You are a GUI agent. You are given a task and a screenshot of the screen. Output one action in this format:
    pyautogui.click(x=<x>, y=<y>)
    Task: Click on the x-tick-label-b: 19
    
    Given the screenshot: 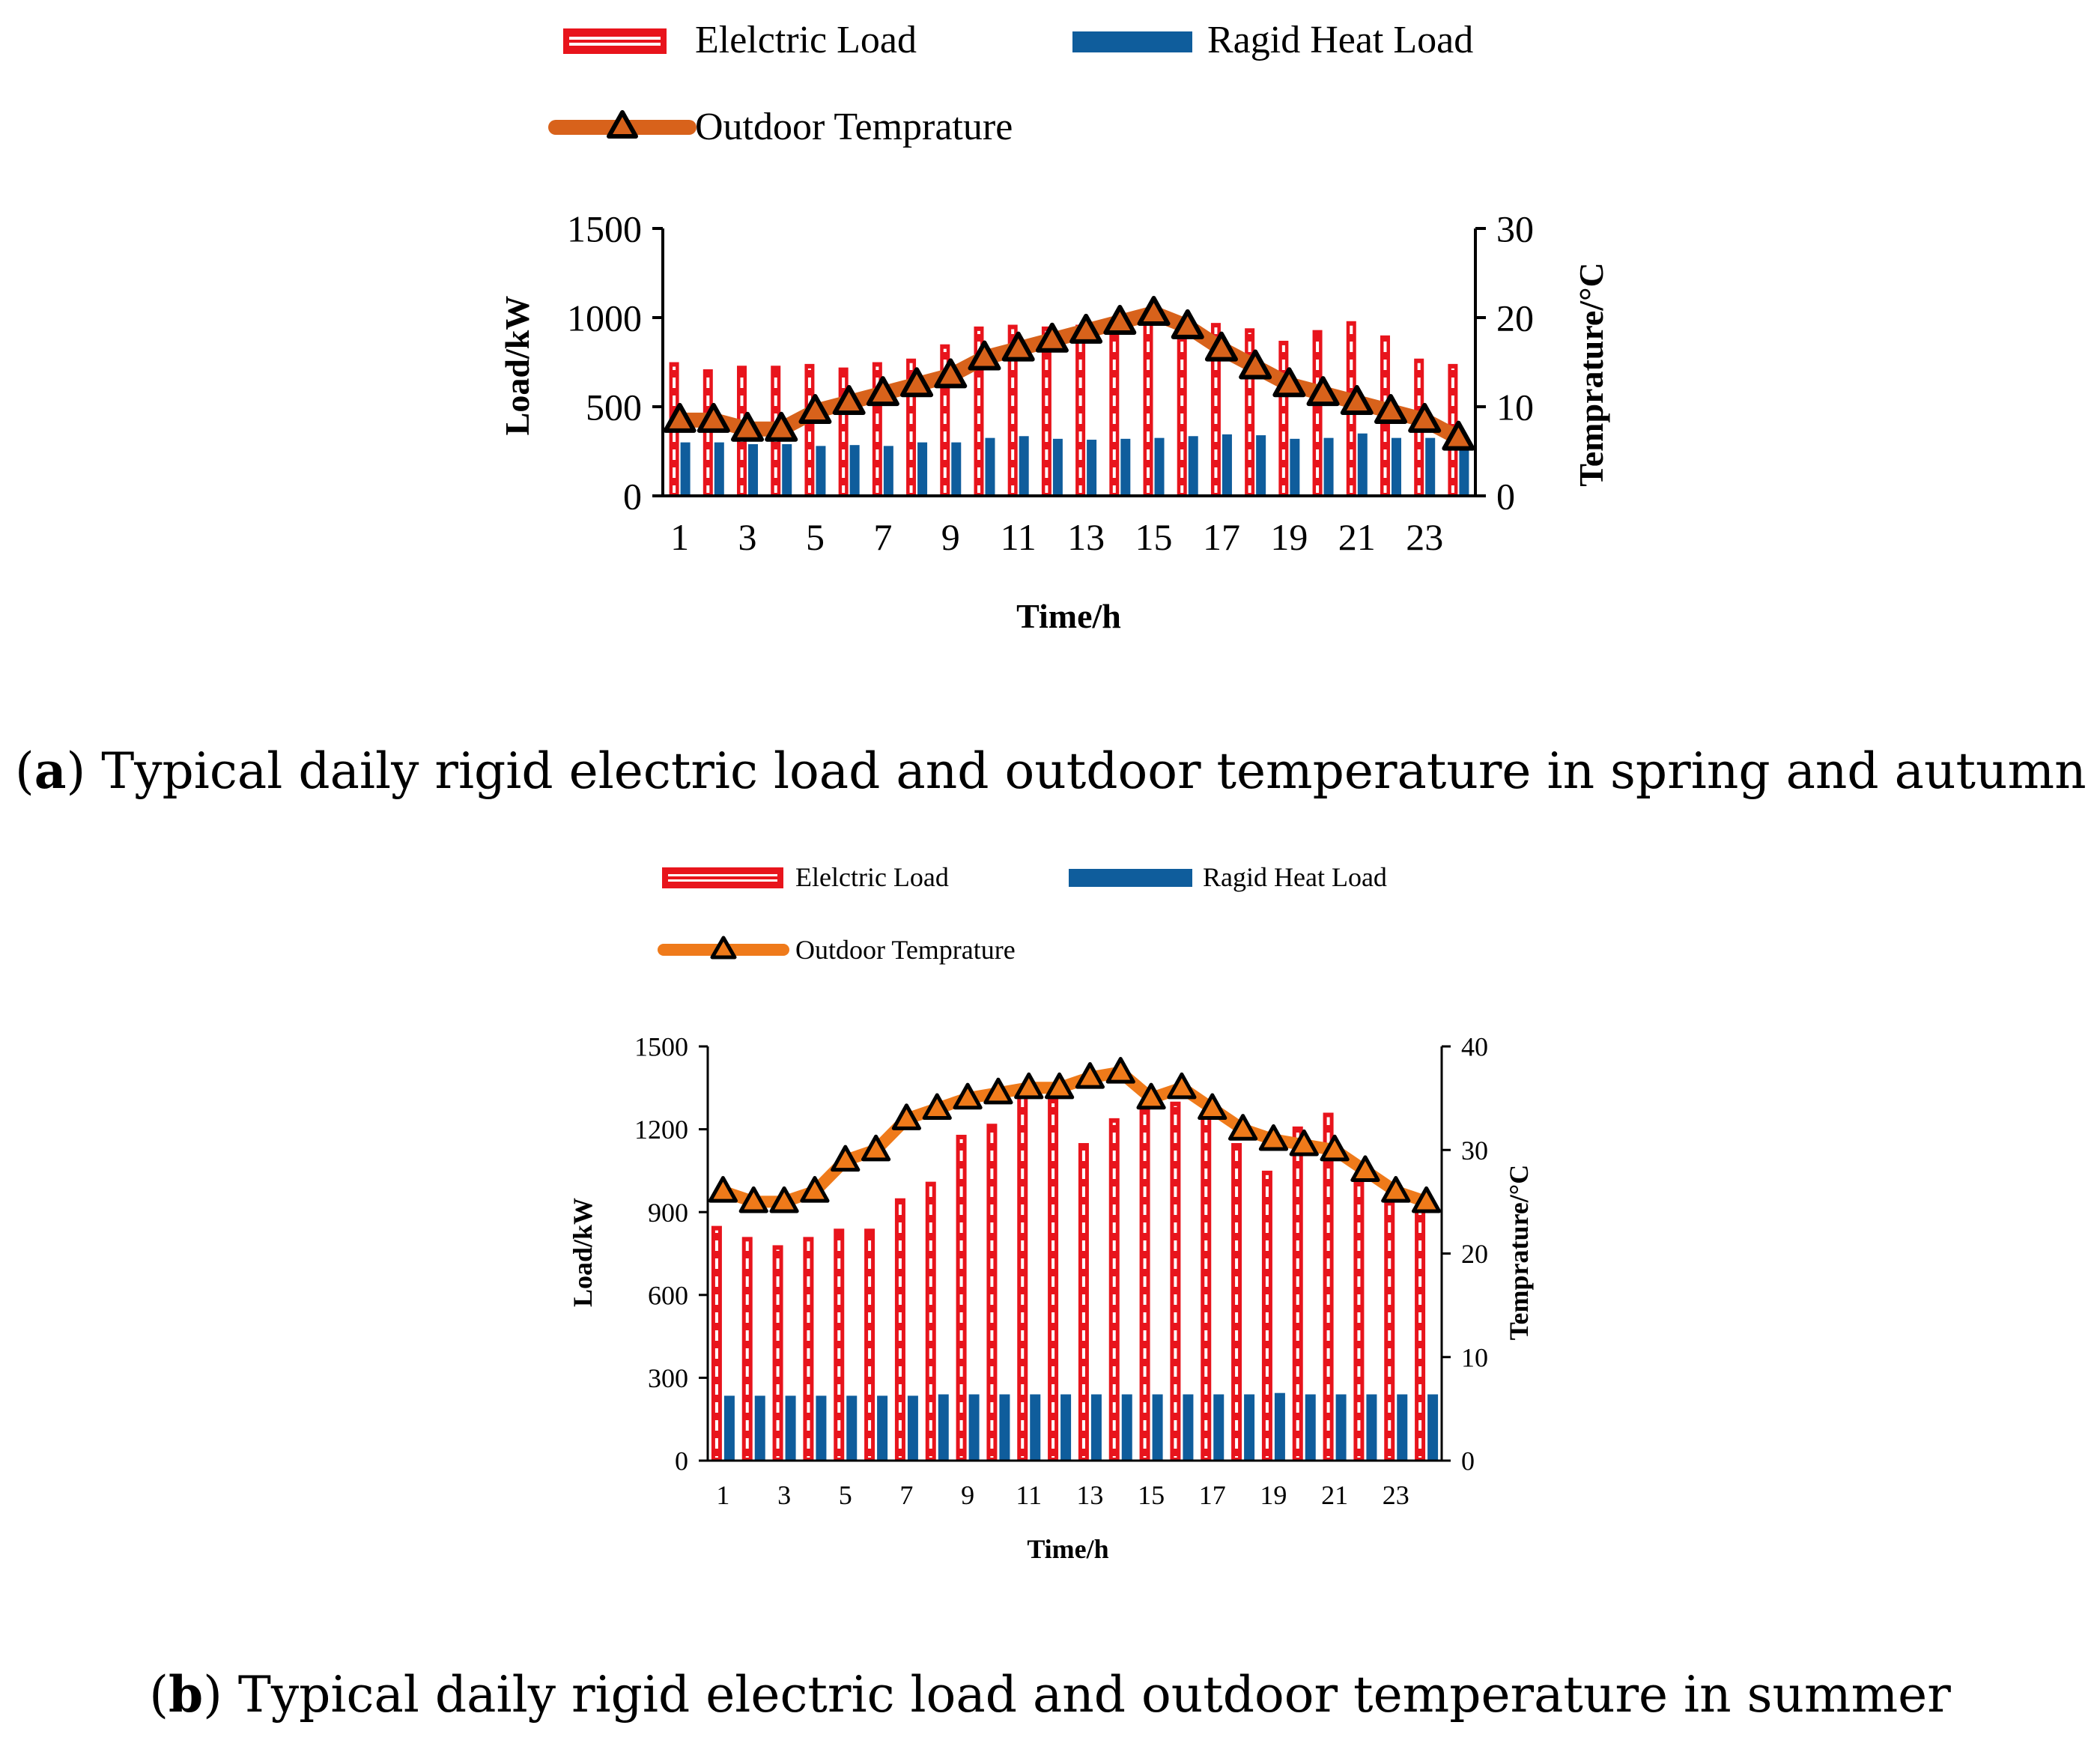 What is the action you would take?
    pyautogui.click(x=1273, y=1495)
    